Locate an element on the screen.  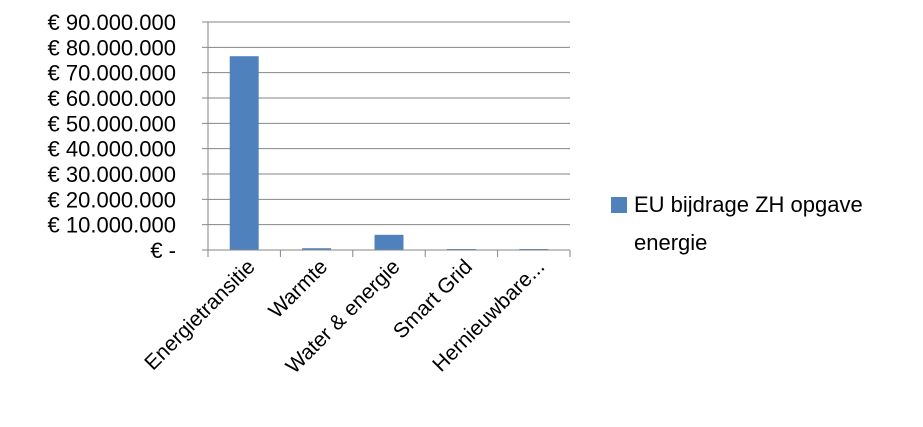
x-tick-label: Warmte is located at coordinates (298, 289).